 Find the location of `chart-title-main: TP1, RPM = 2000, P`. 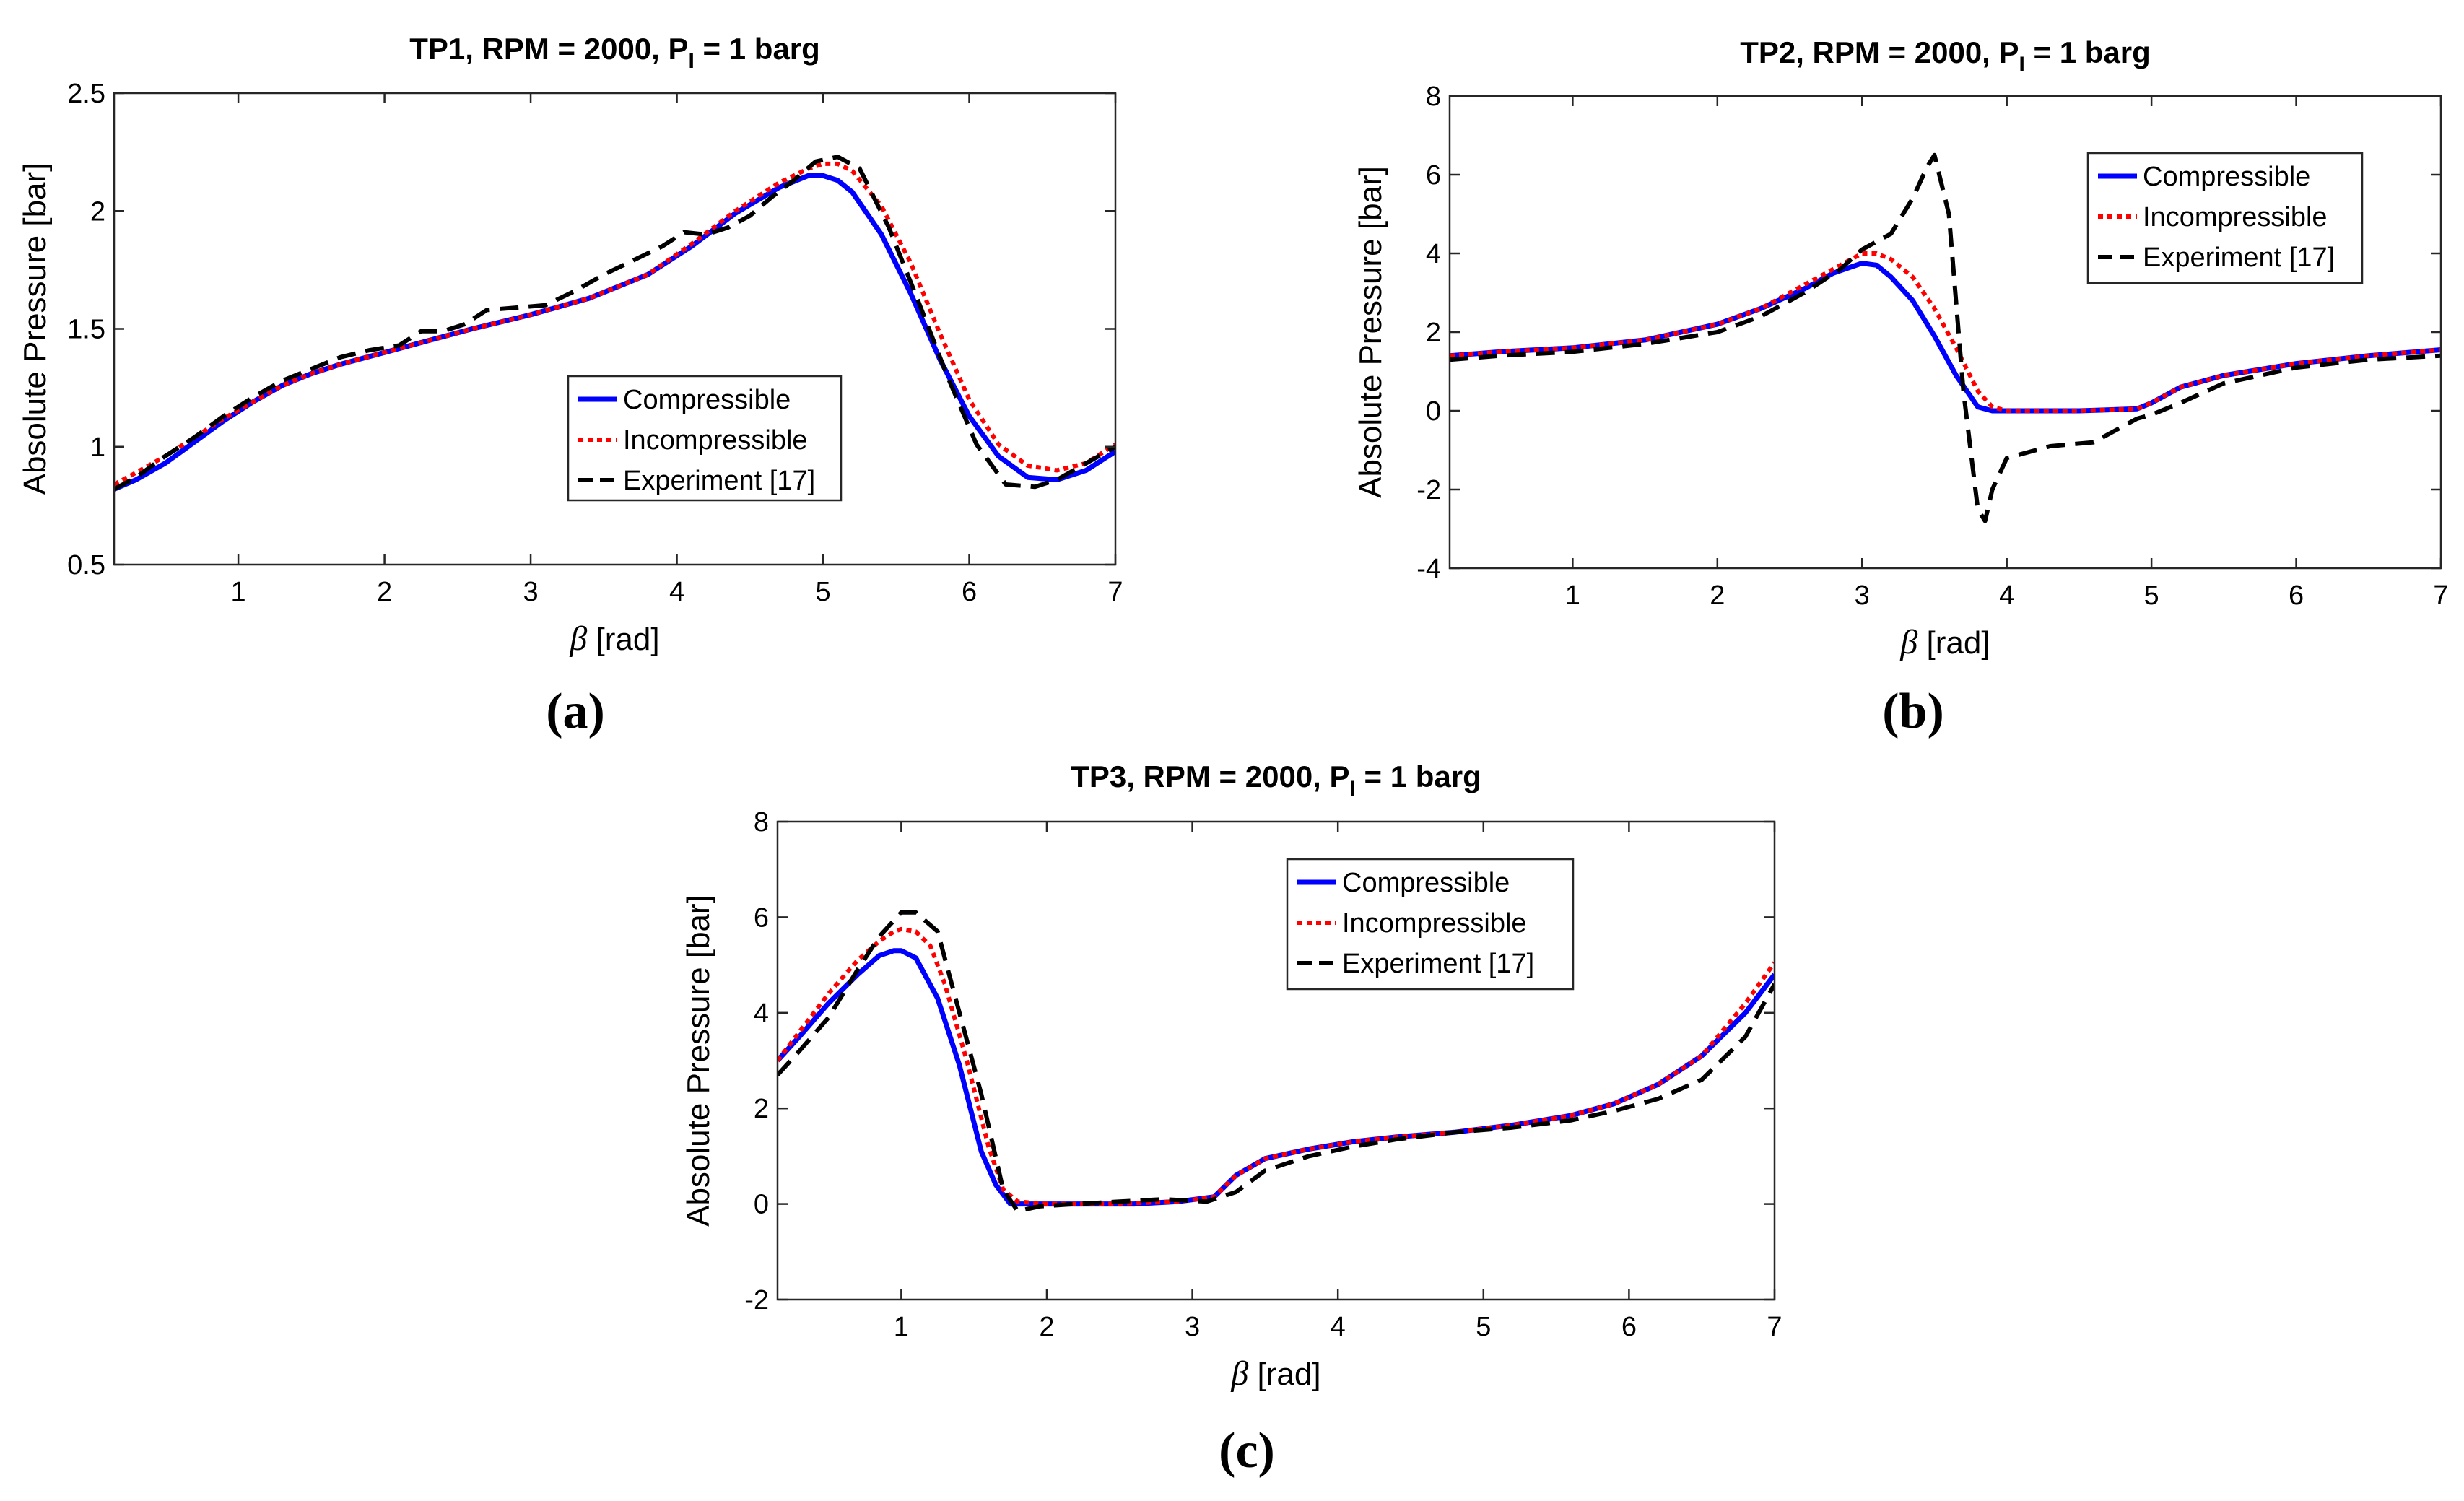

chart-title-main: TP1, RPM = 2000, P is located at coordinates (549, 49).